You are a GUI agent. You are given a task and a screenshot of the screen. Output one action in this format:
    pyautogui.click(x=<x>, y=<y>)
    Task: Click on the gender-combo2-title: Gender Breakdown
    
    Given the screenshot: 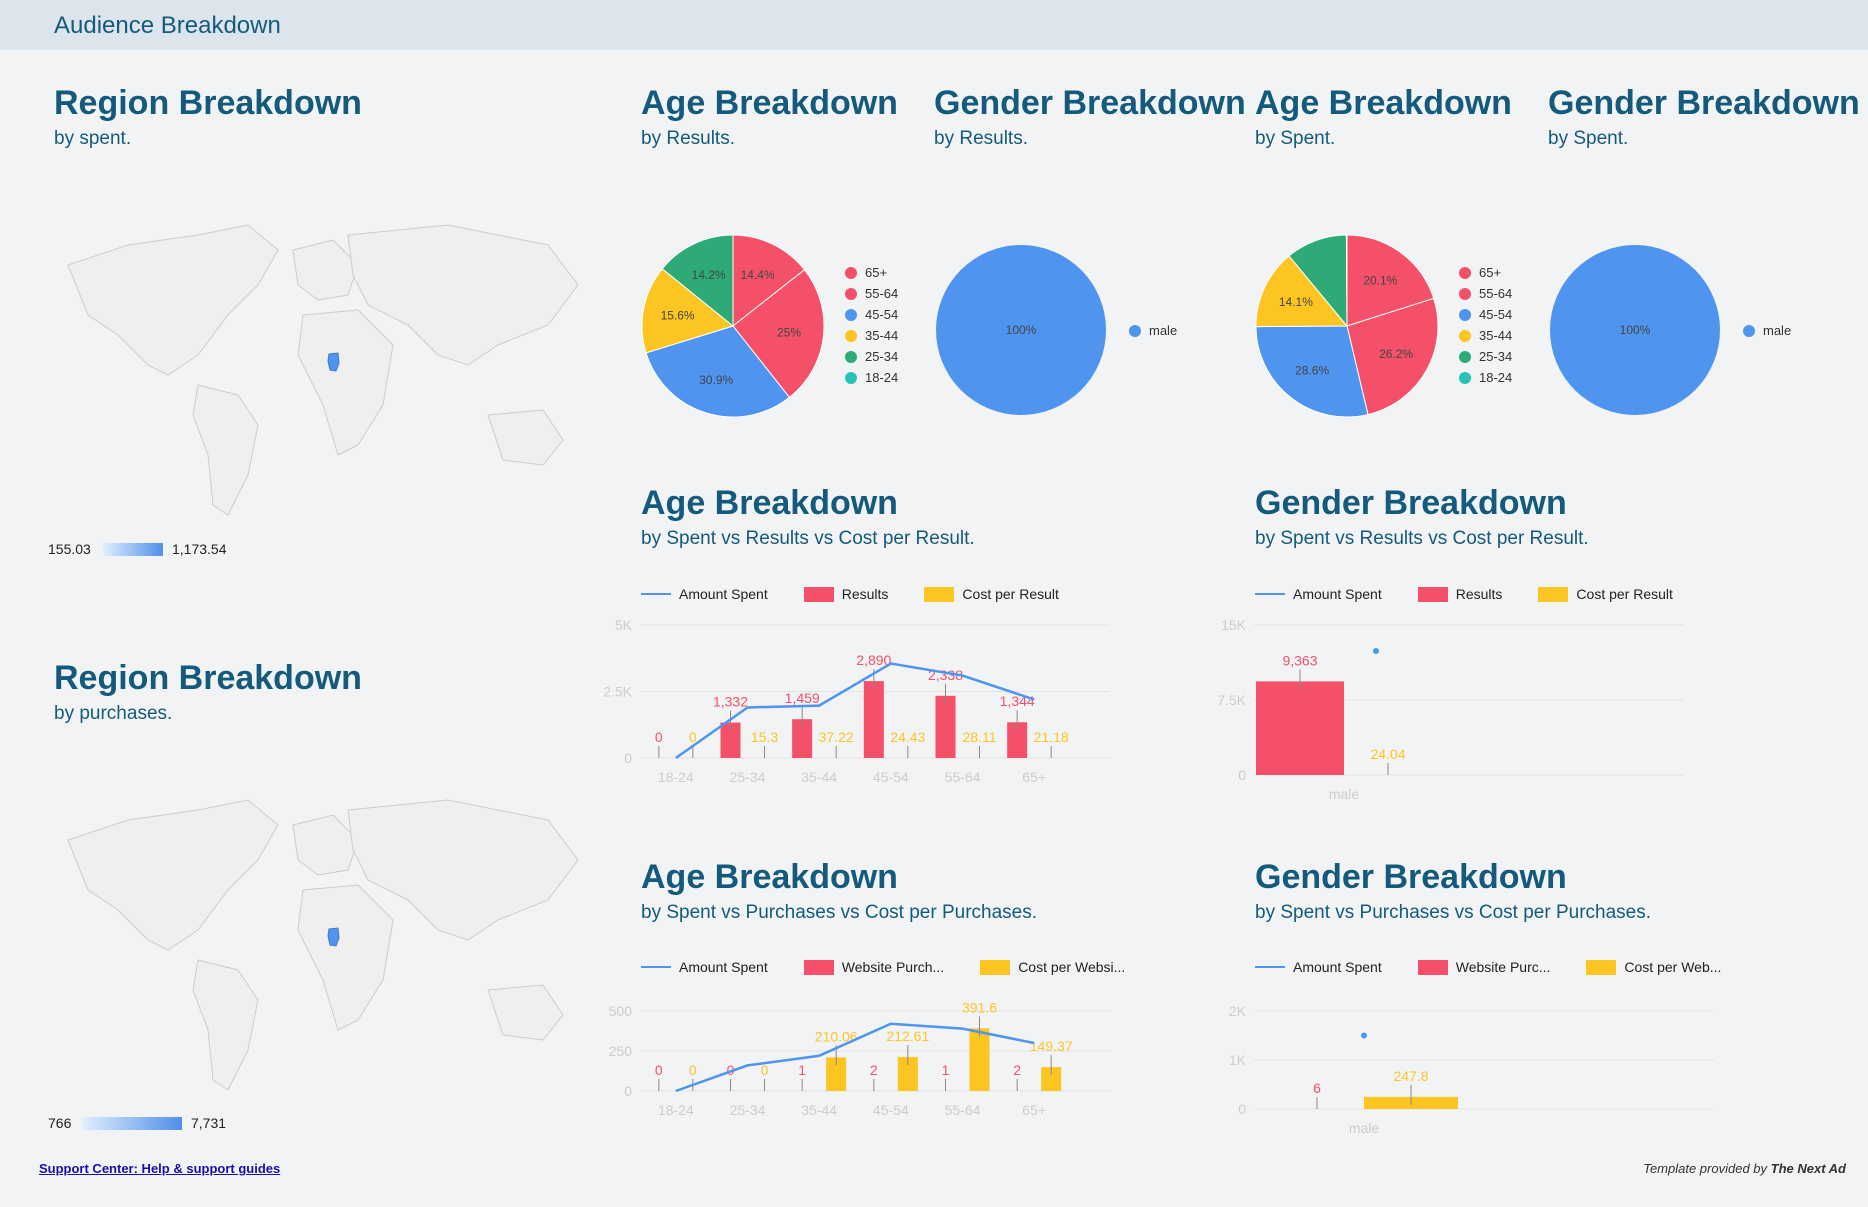 What is the action you would take?
    pyautogui.click(x=1411, y=877)
    